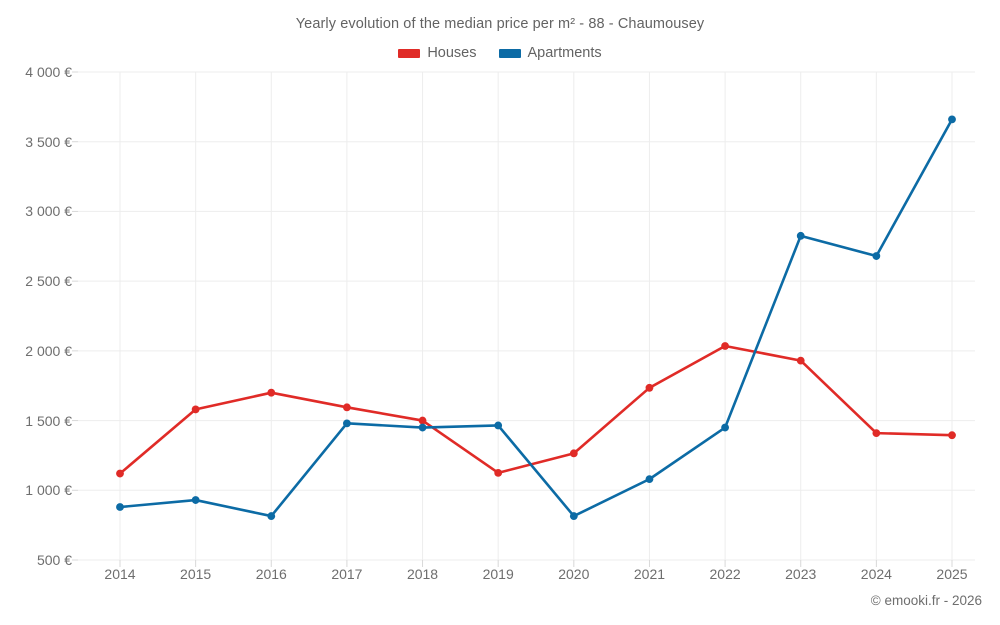  What do you see at coordinates (926, 600) in the screenshot?
I see `footer-credit: © emooki.fr - 2026` at bounding box center [926, 600].